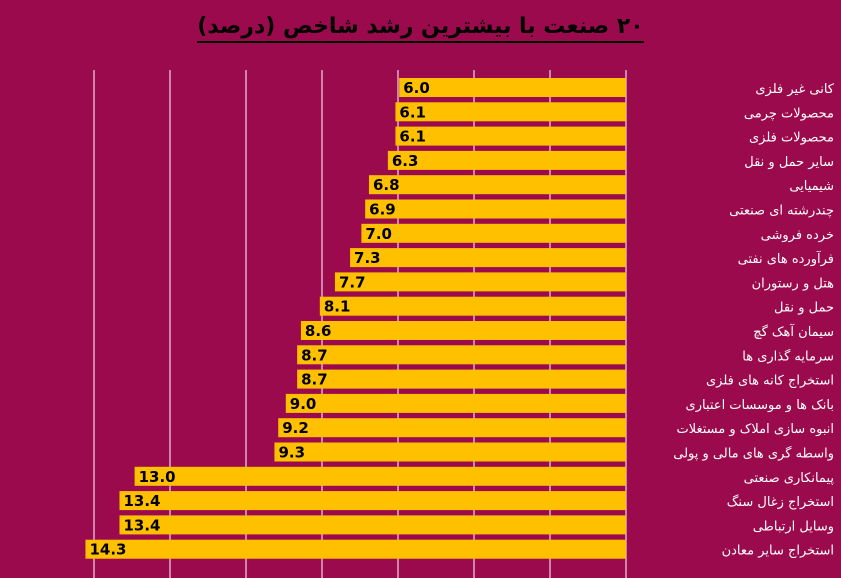 The image size is (841, 578). Describe the element at coordinates (778, 551) in the screenshot. I see `category-label: استخراج سایر معادن` at that location.